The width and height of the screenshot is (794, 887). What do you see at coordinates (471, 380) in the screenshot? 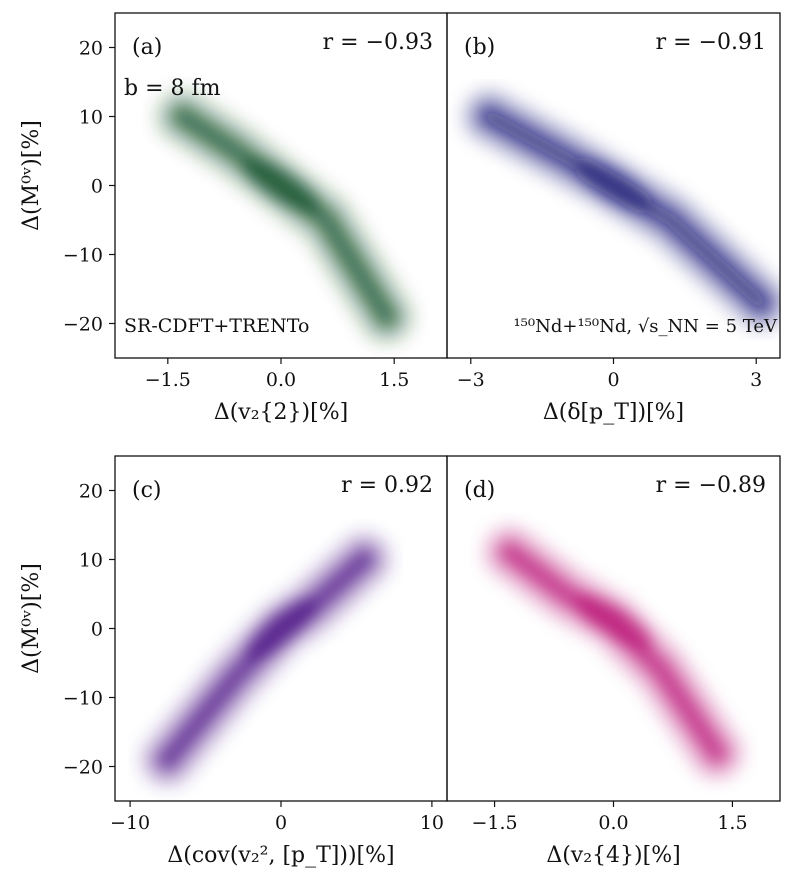
I see `x-tick-label: −3` at bounding box center [471, 380].